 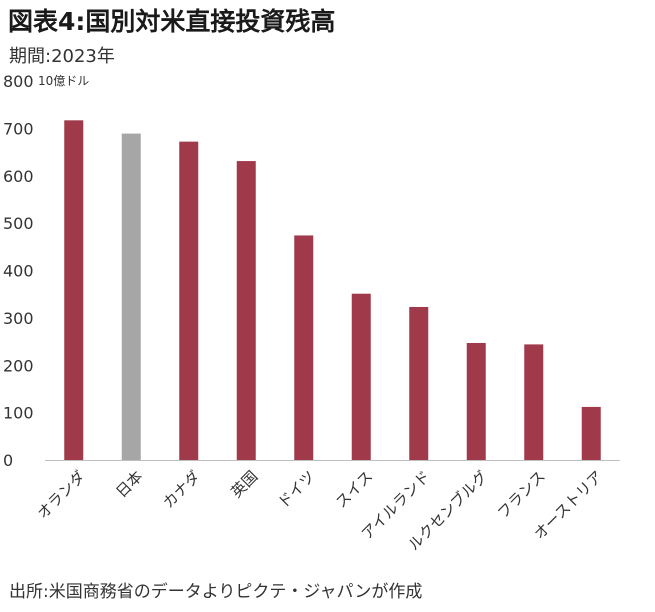 What do you see at coordinates (354, 489) in the screenshot?
I see `x-tick-label: スイス` at bounding box center [354, 489].